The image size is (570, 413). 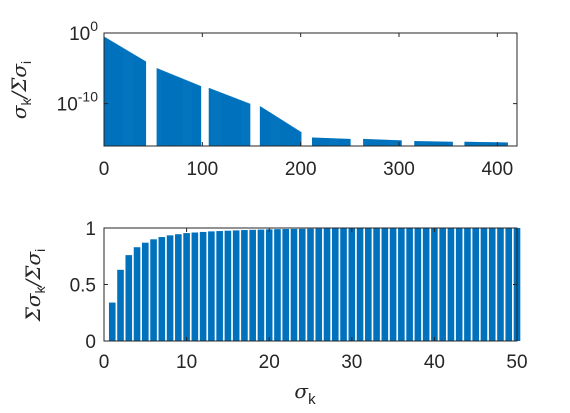 I want to click on y-tick-label: 100, so click(x=83, y=31).